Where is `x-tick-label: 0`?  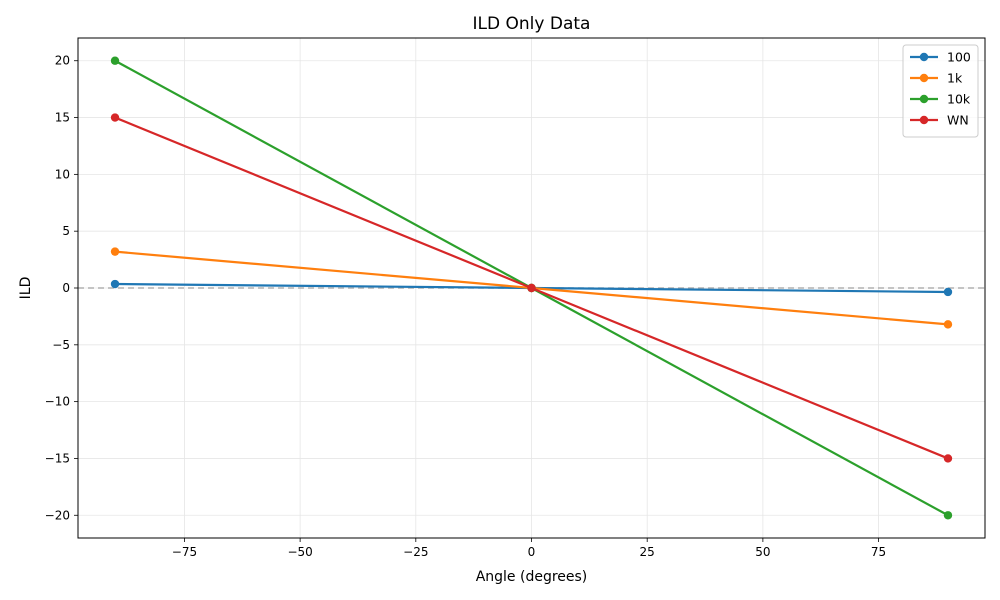 x-tick-label: 0 is located at coordinates (532, 552).